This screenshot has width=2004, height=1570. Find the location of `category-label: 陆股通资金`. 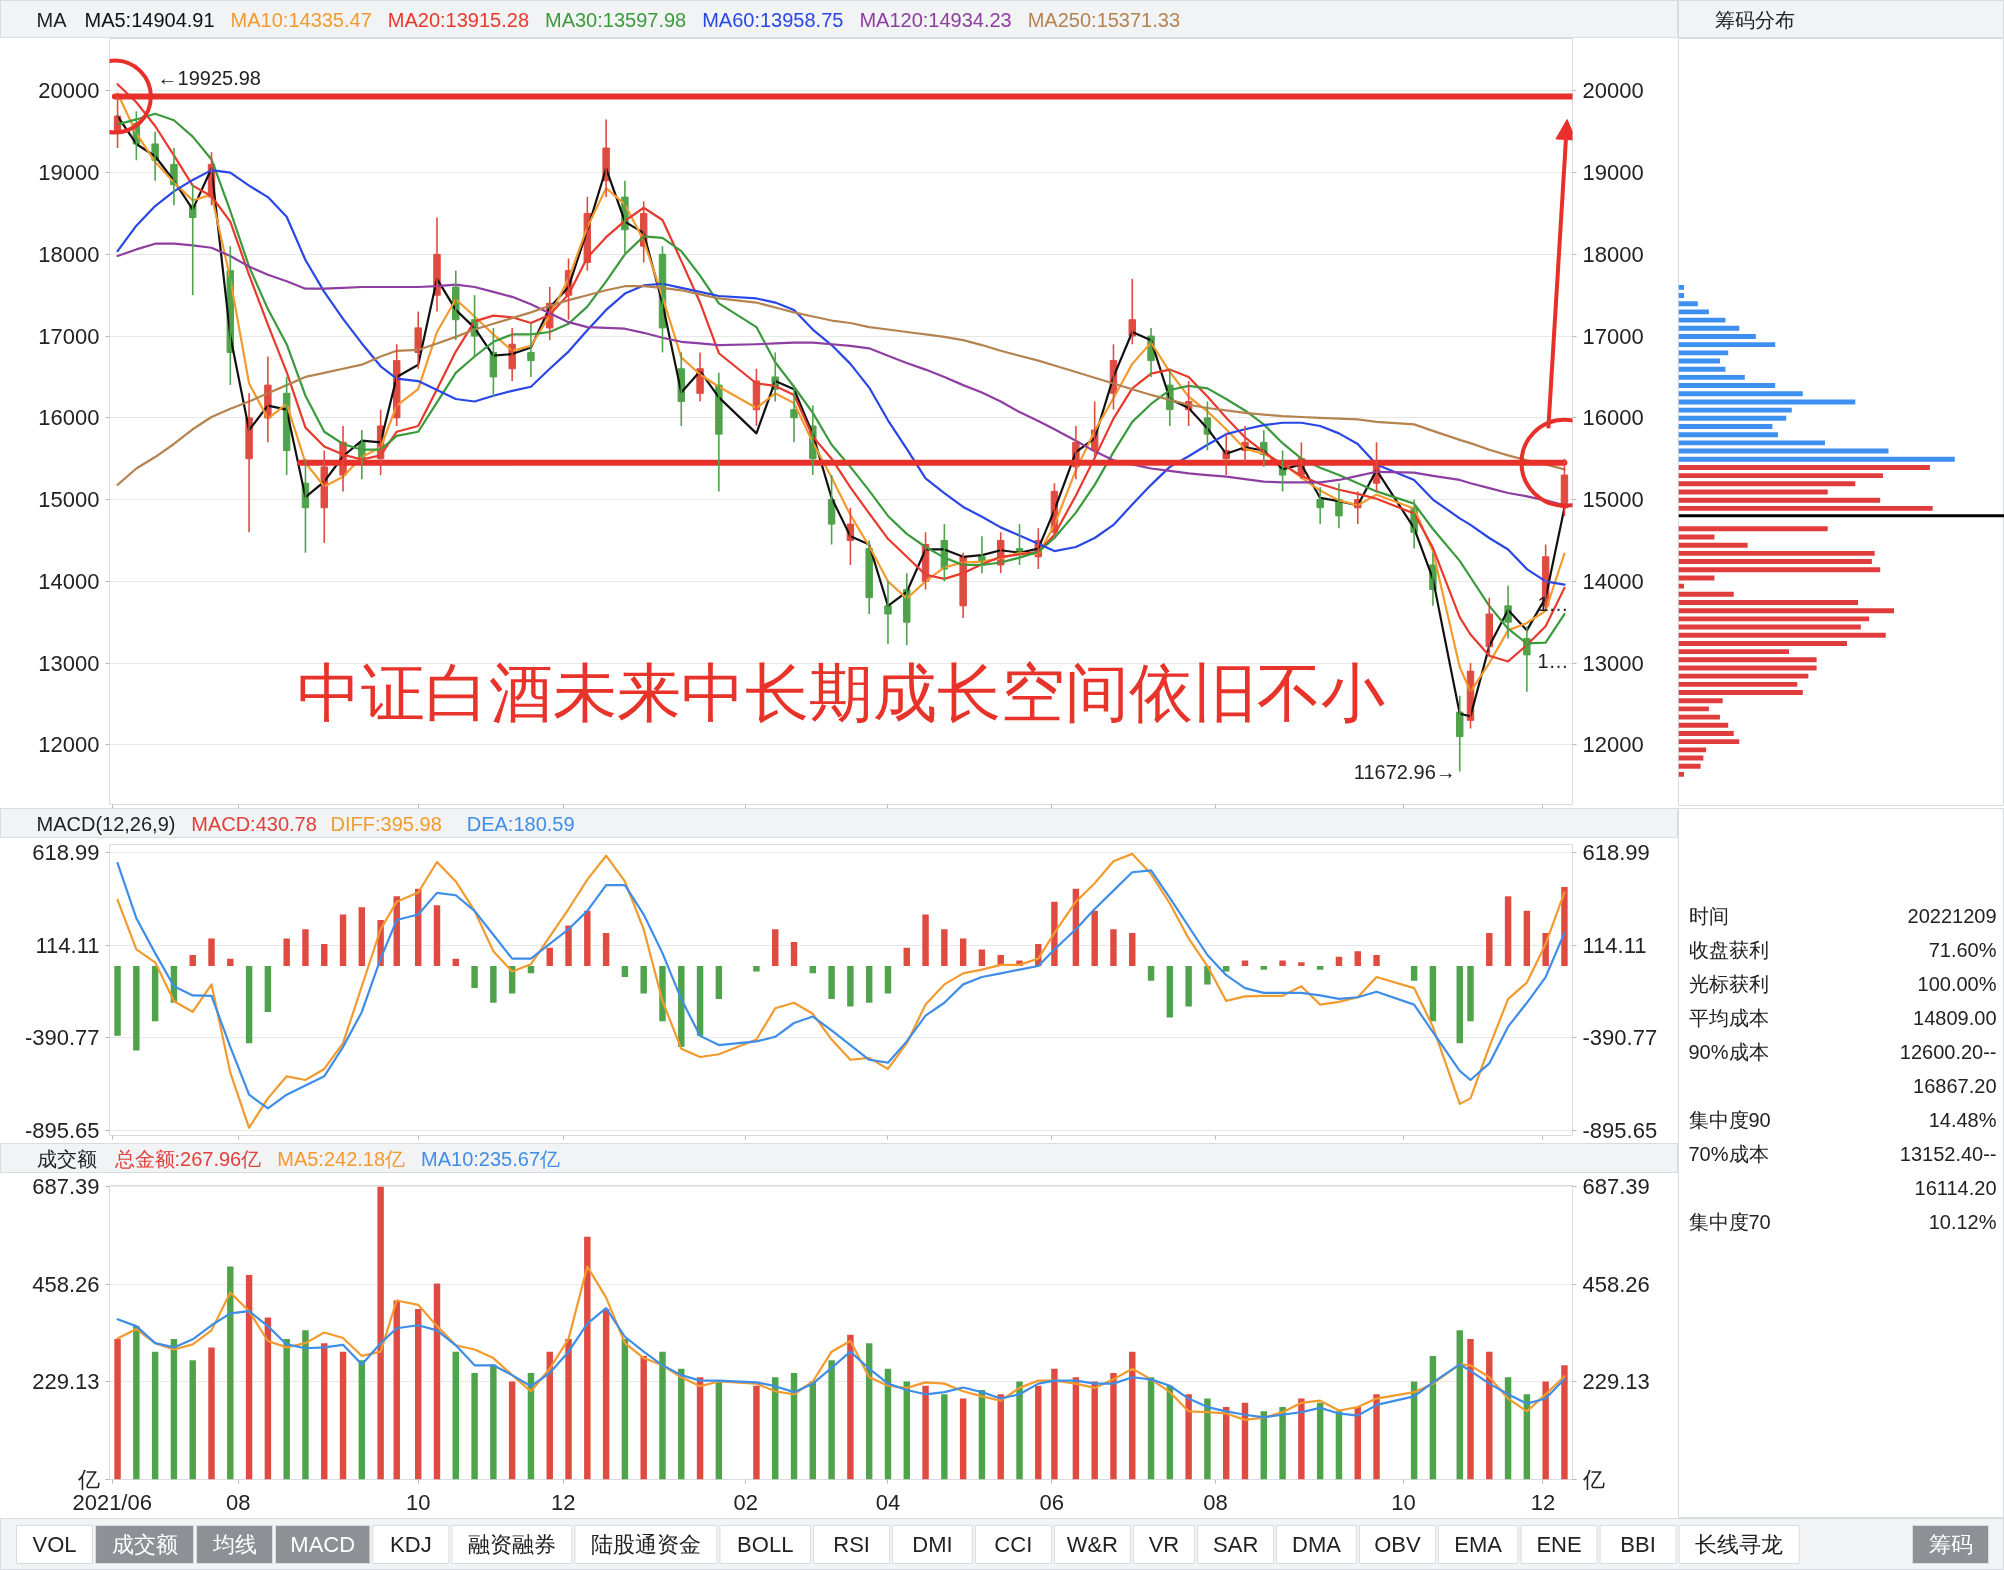

category-label: 陆股通资金 is located at coordinates (645, 1544).